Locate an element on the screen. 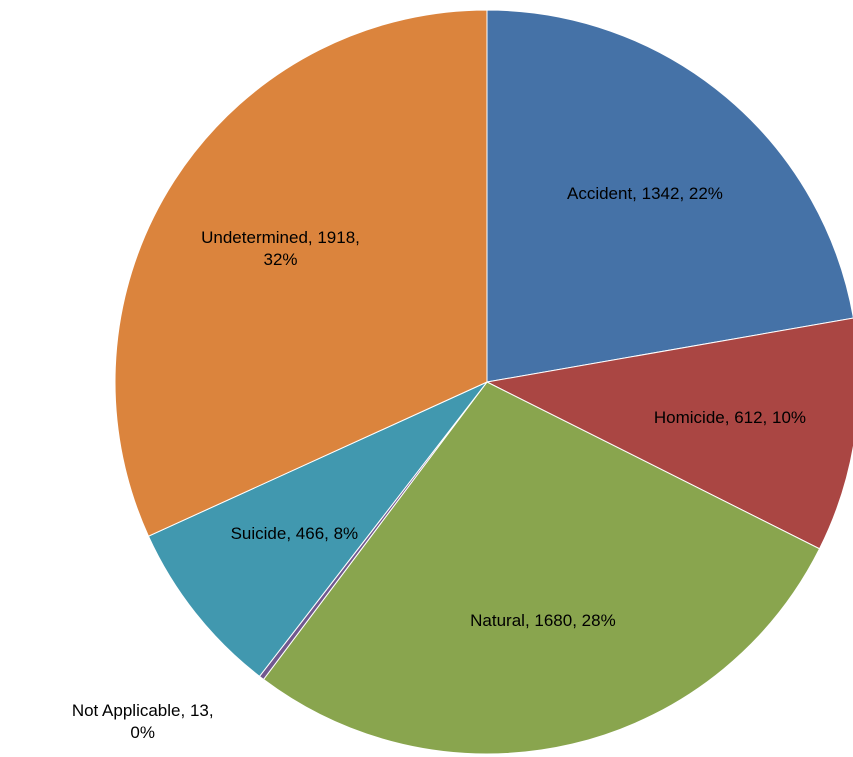 This screenshot has height=757, width=853. data-label: Suicide, 466, 8% is located at coordinates (294, 534).